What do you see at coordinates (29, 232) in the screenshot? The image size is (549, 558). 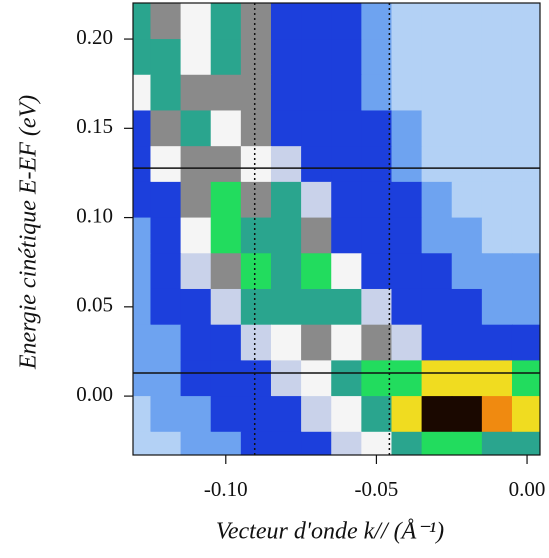 I see `y-axis-label: Energie cinétique E-EF (eV)` at bounding box center [29, 232].